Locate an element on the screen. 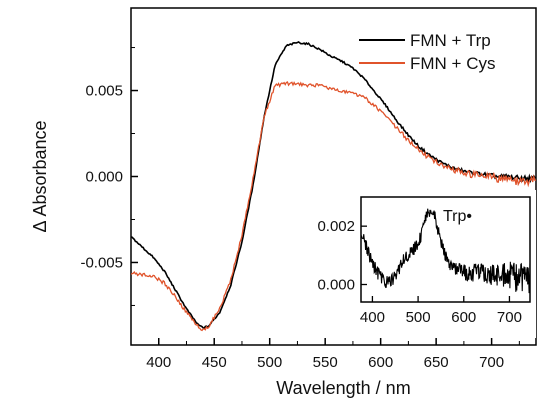  inset-plot-frame is located at coordinates (445, 249).